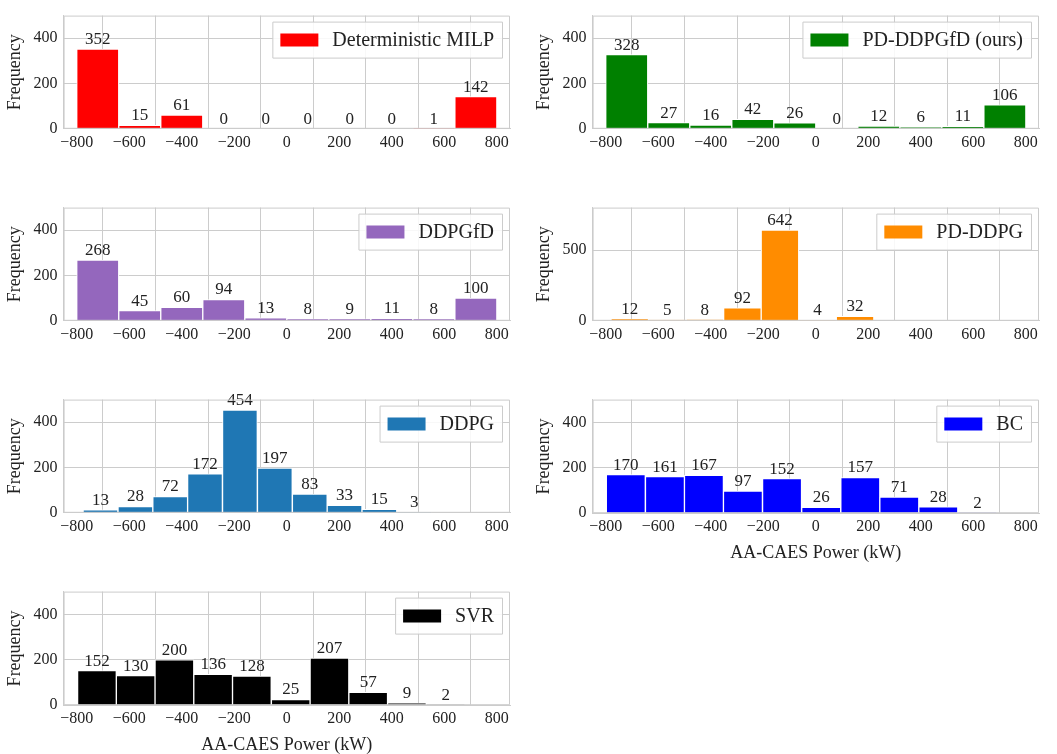  Describe the element at coordinates (252, 666) in the screenshot. I see `data-label: 128` at that location.